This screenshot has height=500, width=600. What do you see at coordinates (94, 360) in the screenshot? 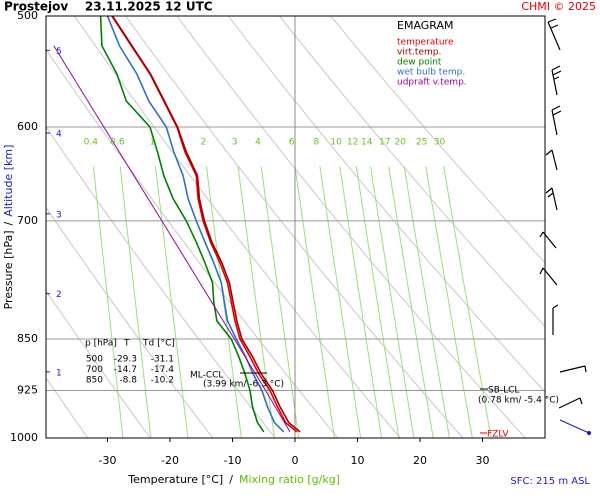
I see `table-cell: 500` at bounding box center [94, 360].